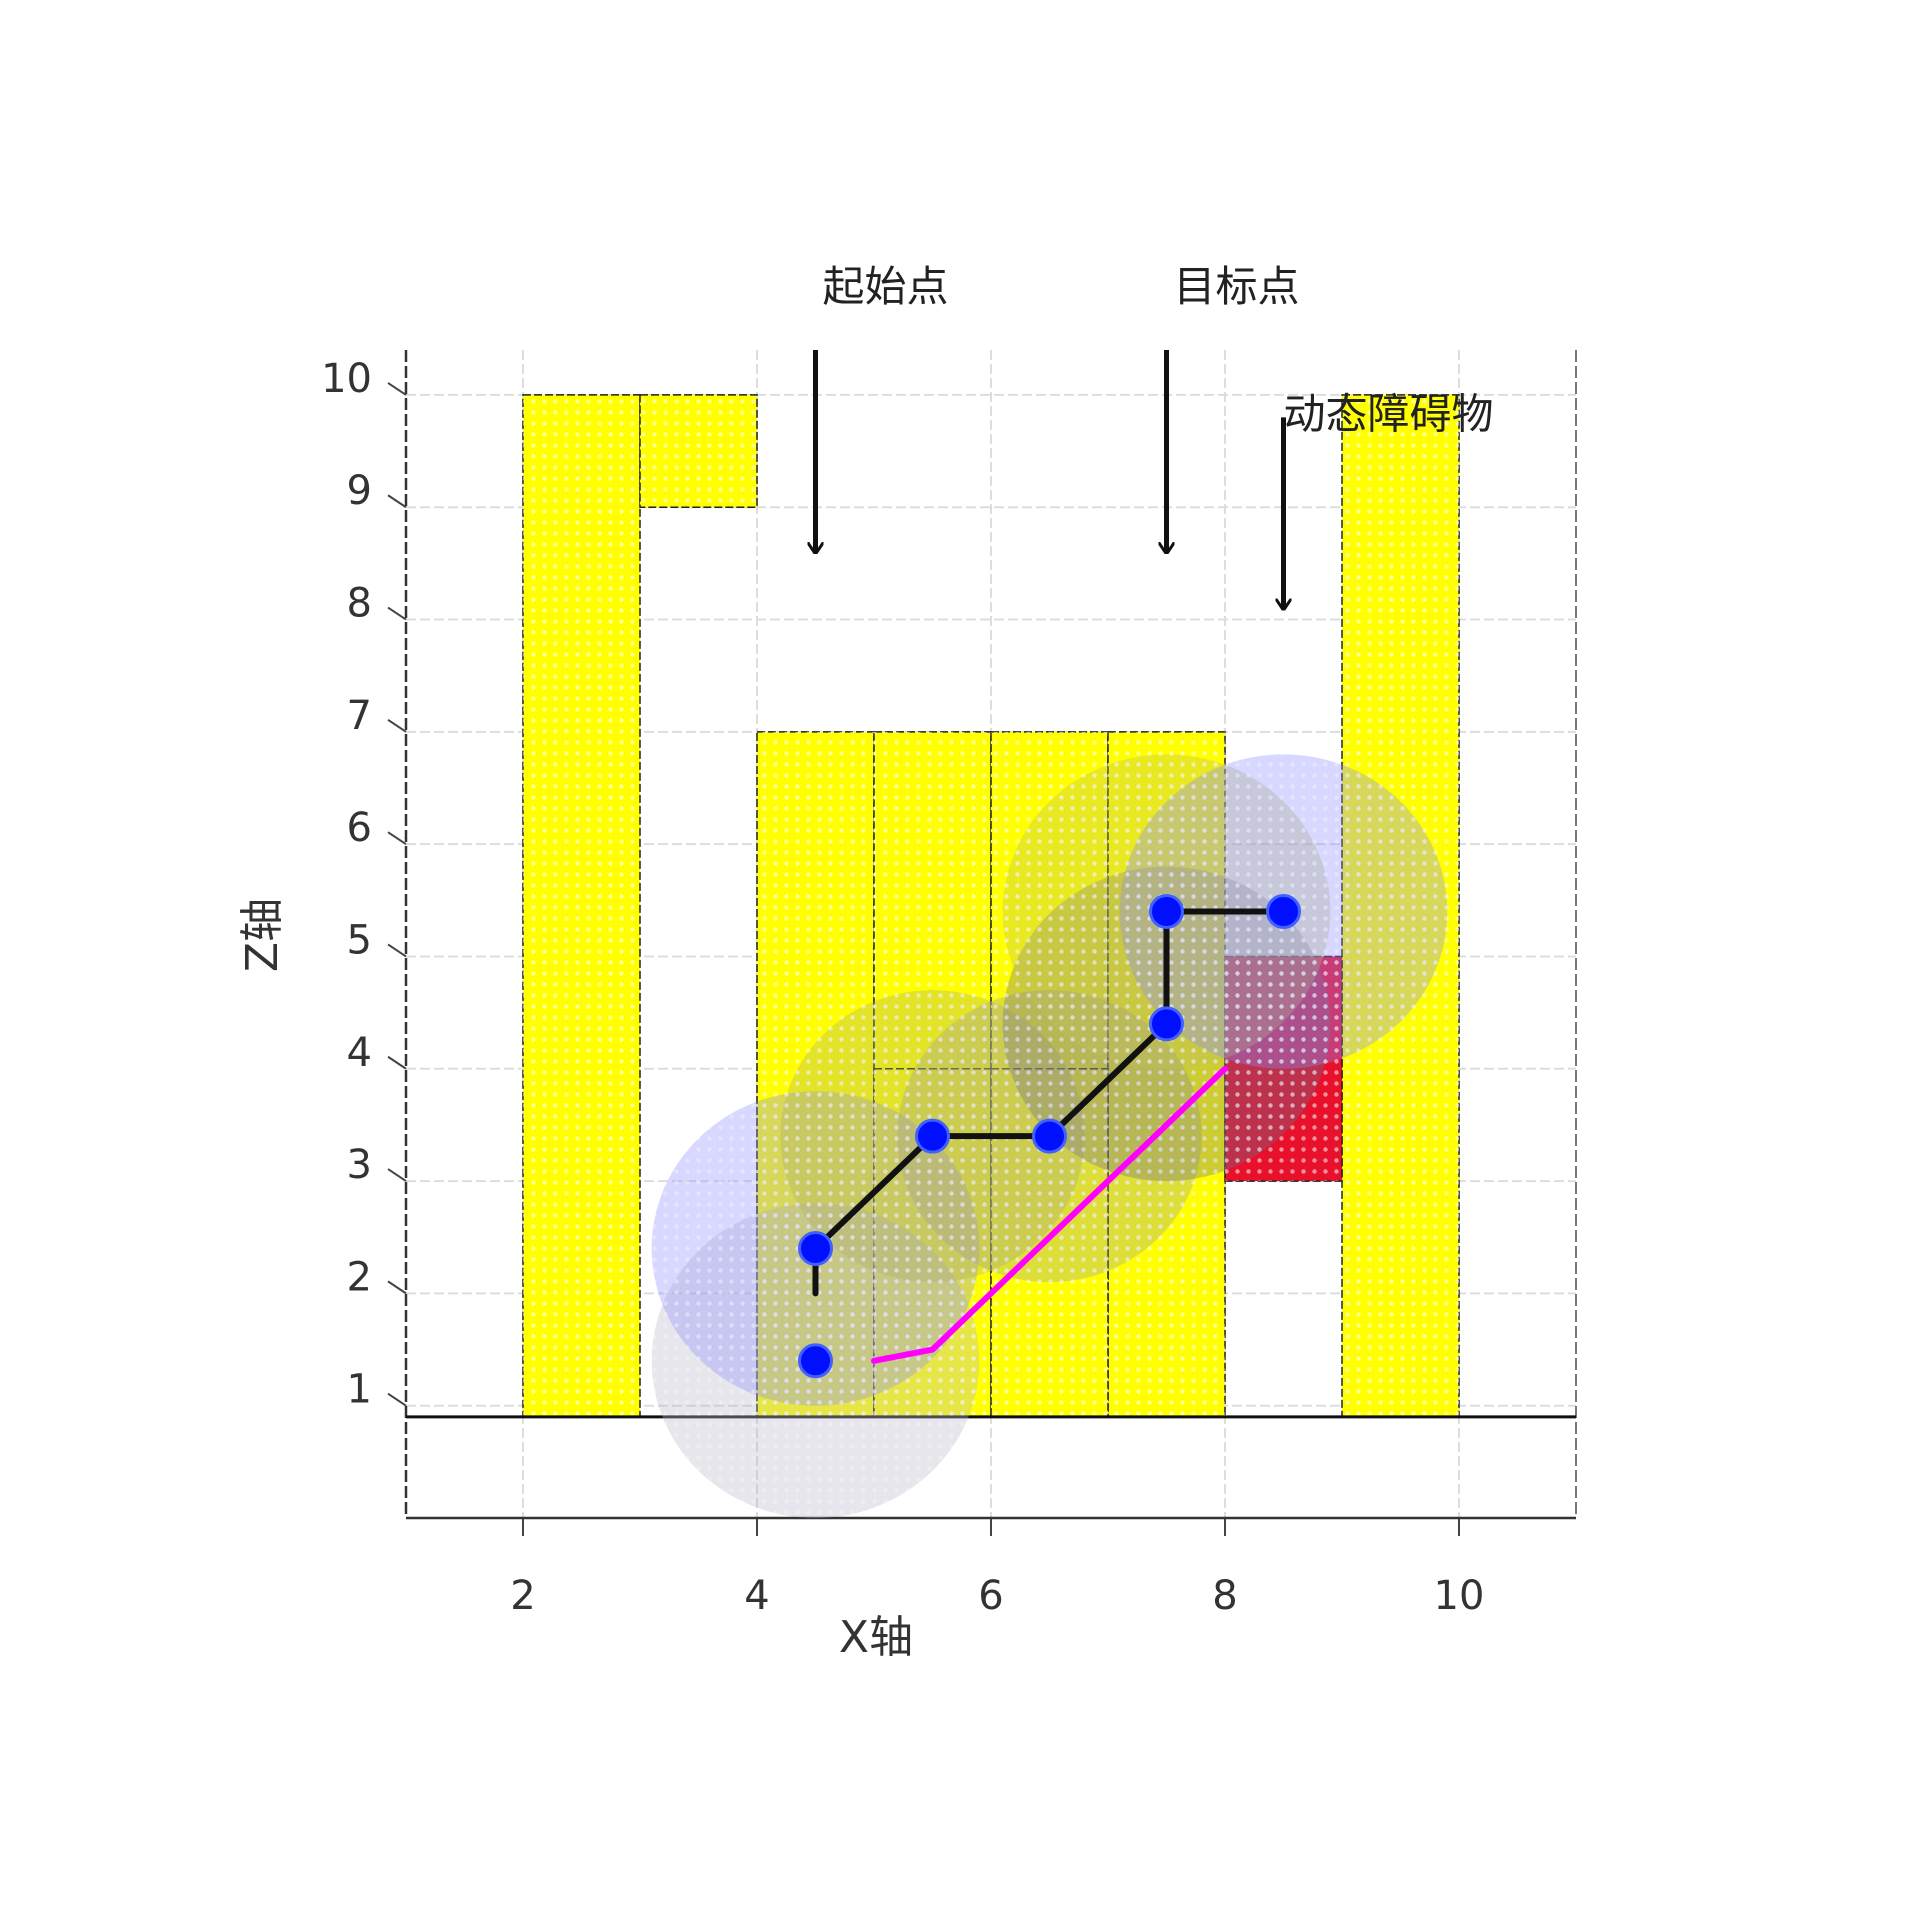 This screenshot has height=1916, width=1916. Describe the element at coordinates (359, 1053) in the screenshot. I see `y-tick-label: 4` at that location.